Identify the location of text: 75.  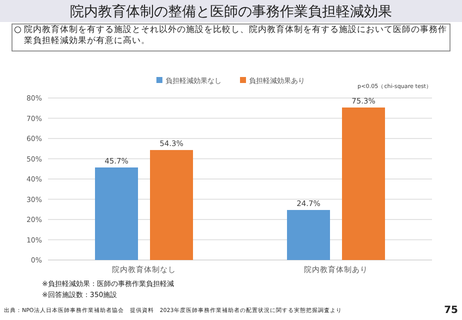
(451, 310).